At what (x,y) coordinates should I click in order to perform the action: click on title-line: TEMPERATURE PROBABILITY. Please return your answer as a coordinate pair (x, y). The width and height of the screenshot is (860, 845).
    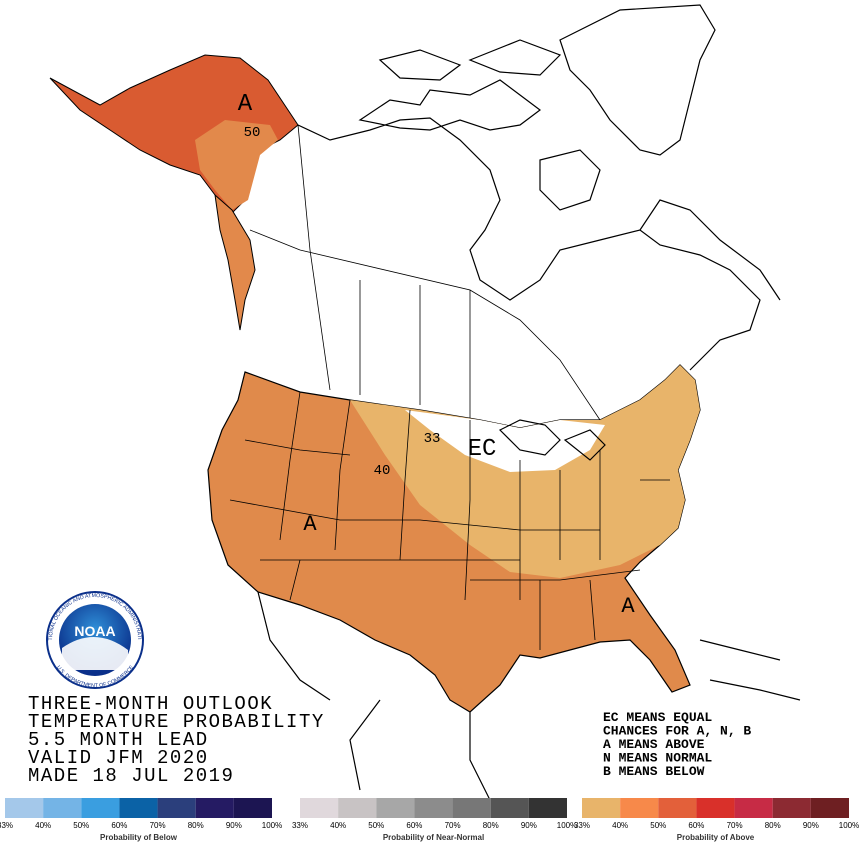
    Looking at the image, I should click on (176, 722).